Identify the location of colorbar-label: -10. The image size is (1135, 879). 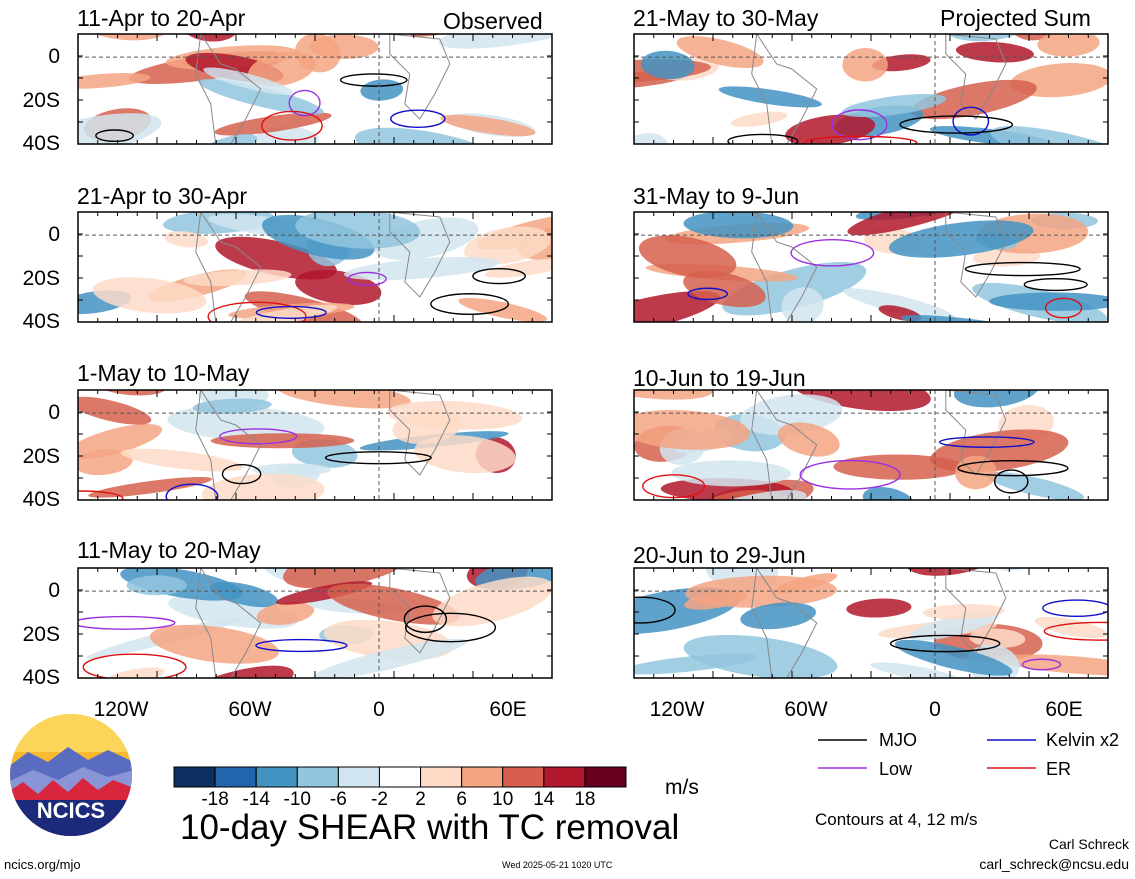
(297, 799).